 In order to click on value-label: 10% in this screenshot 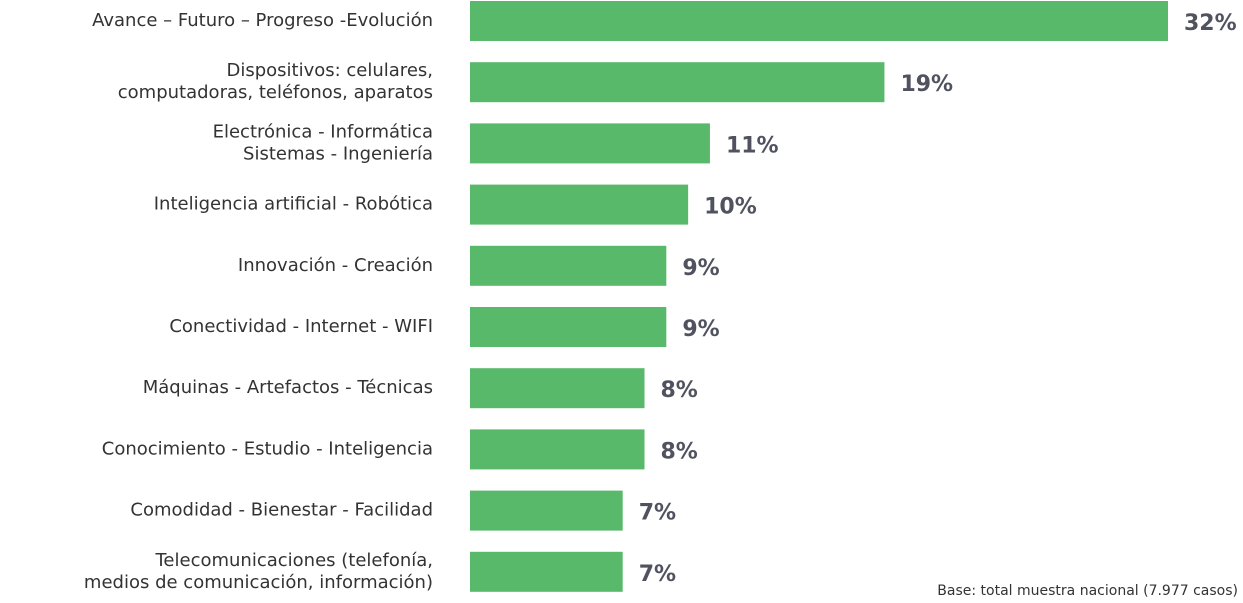, I will do `click(730, 207)`.